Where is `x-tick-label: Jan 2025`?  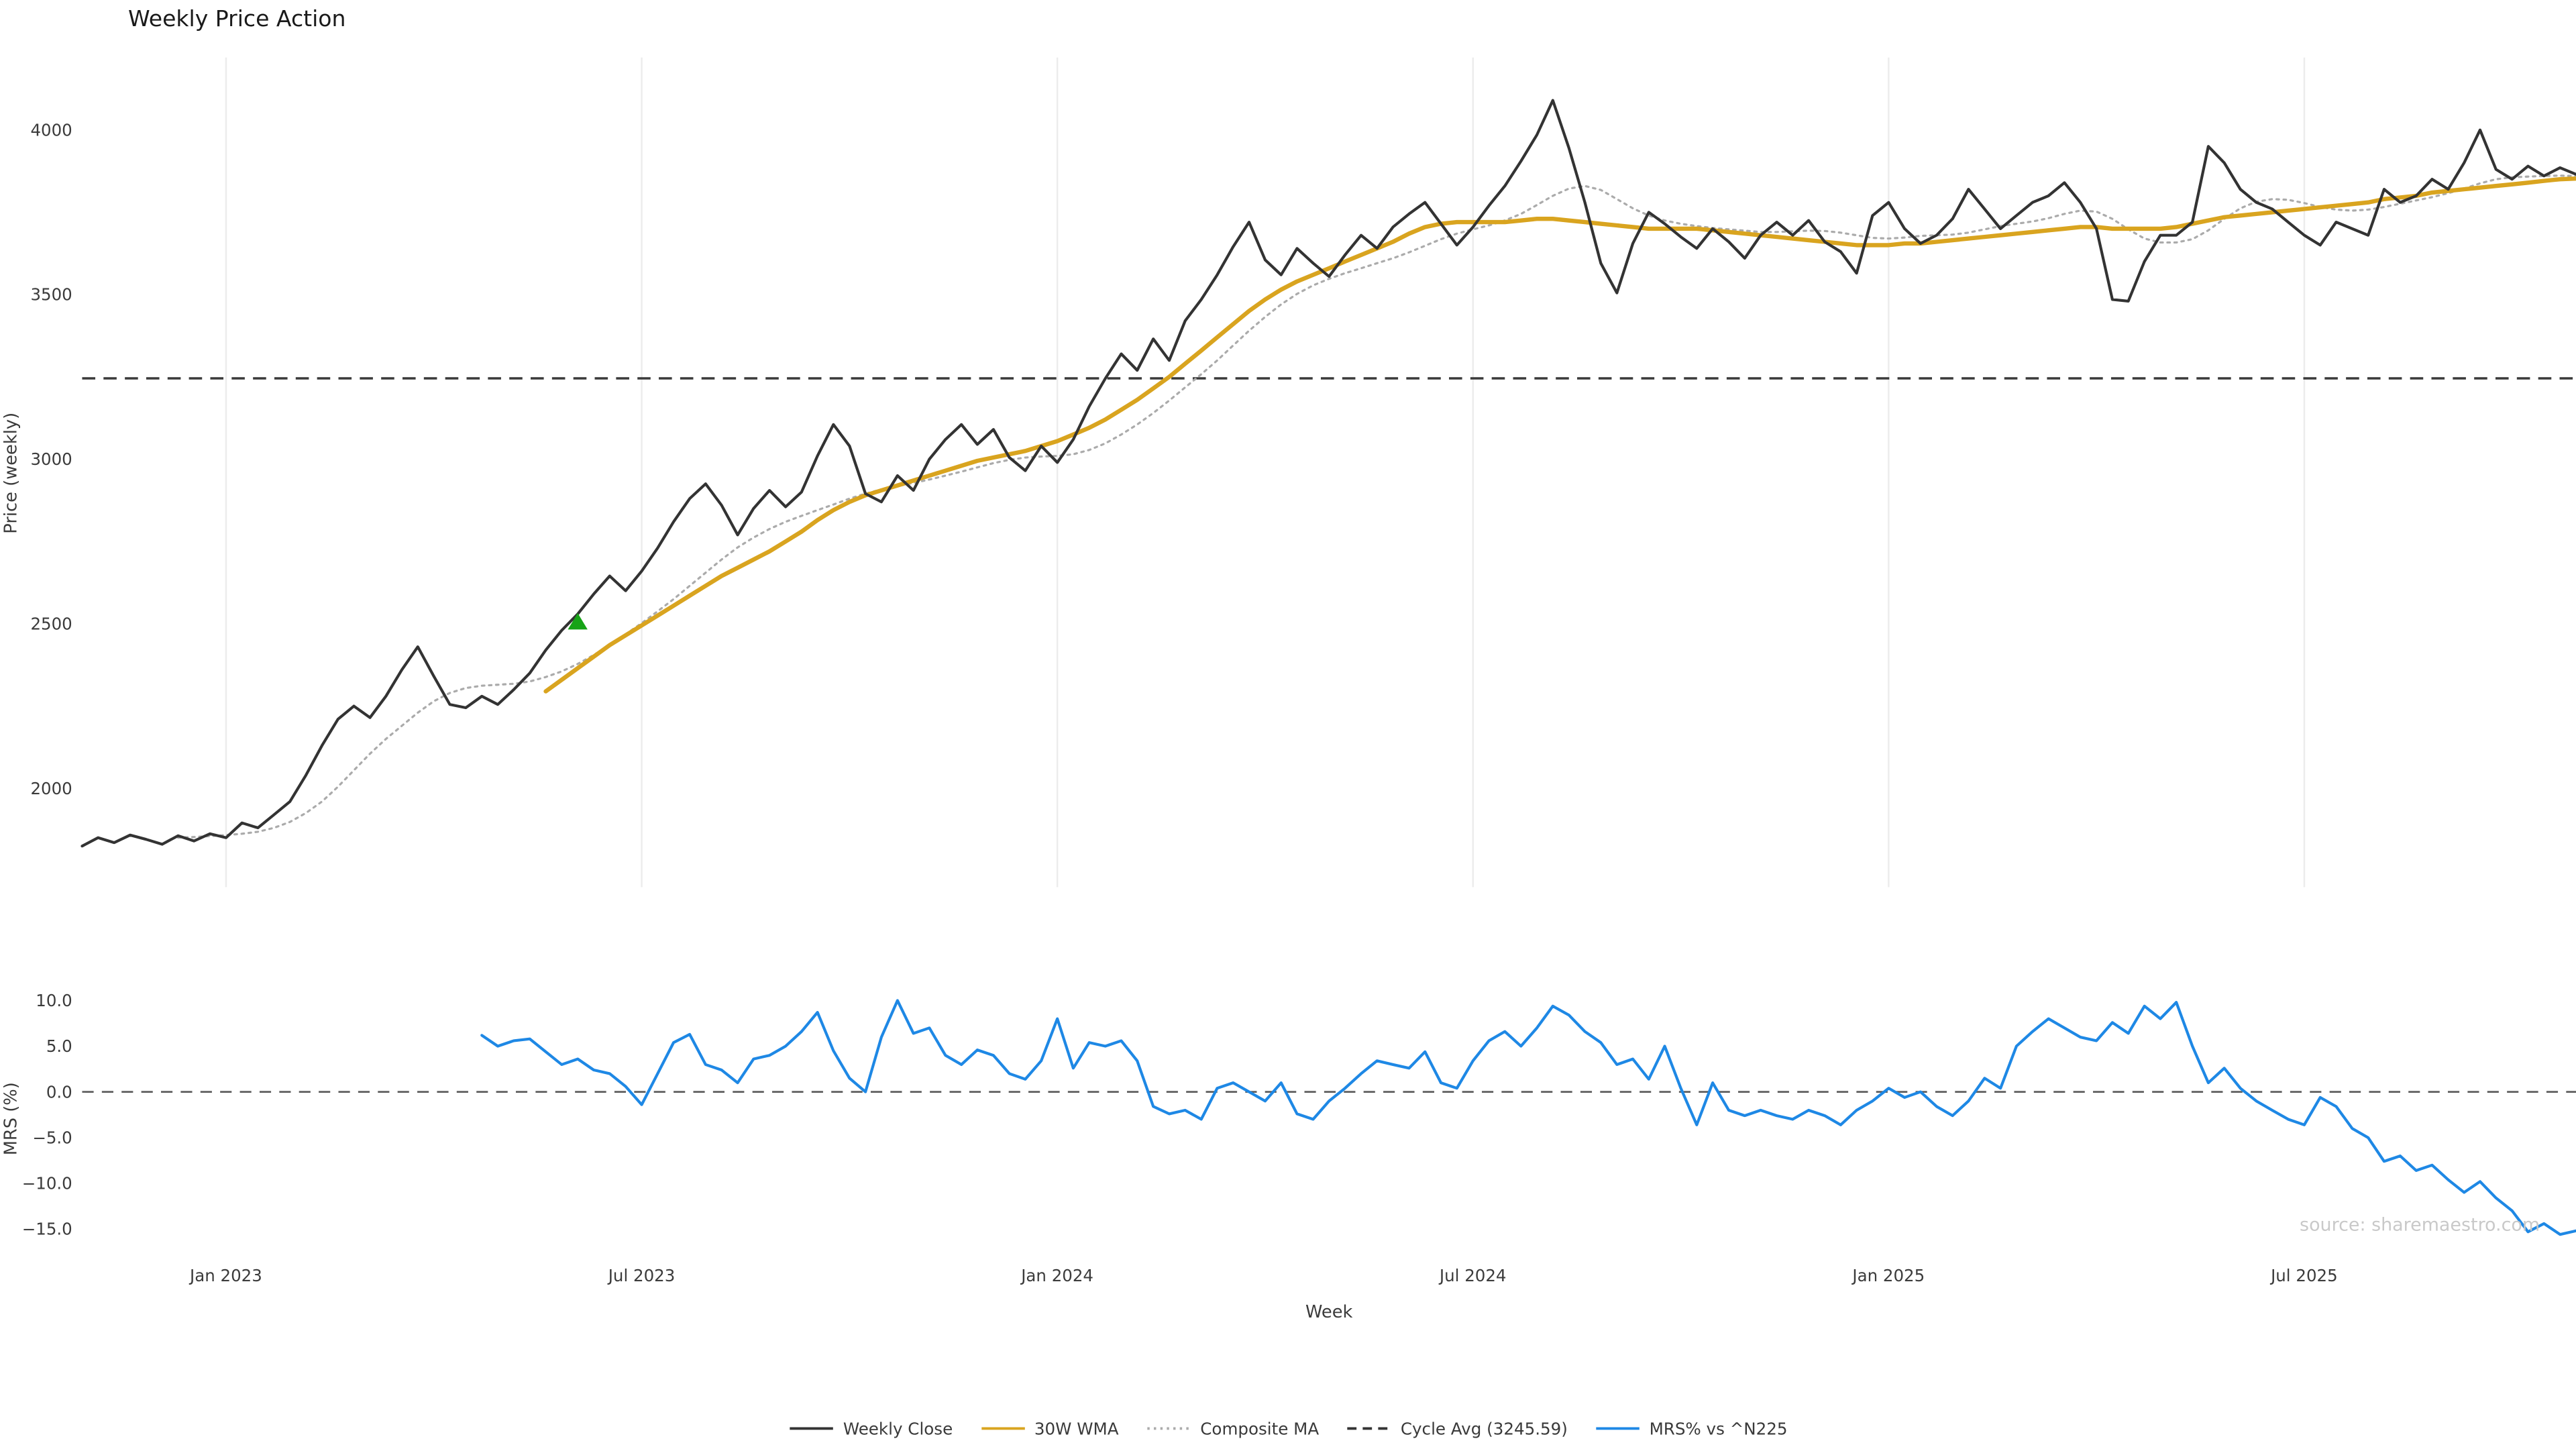
x-tick-label: Jan 2025 is located at coordinates (1888, 1275).